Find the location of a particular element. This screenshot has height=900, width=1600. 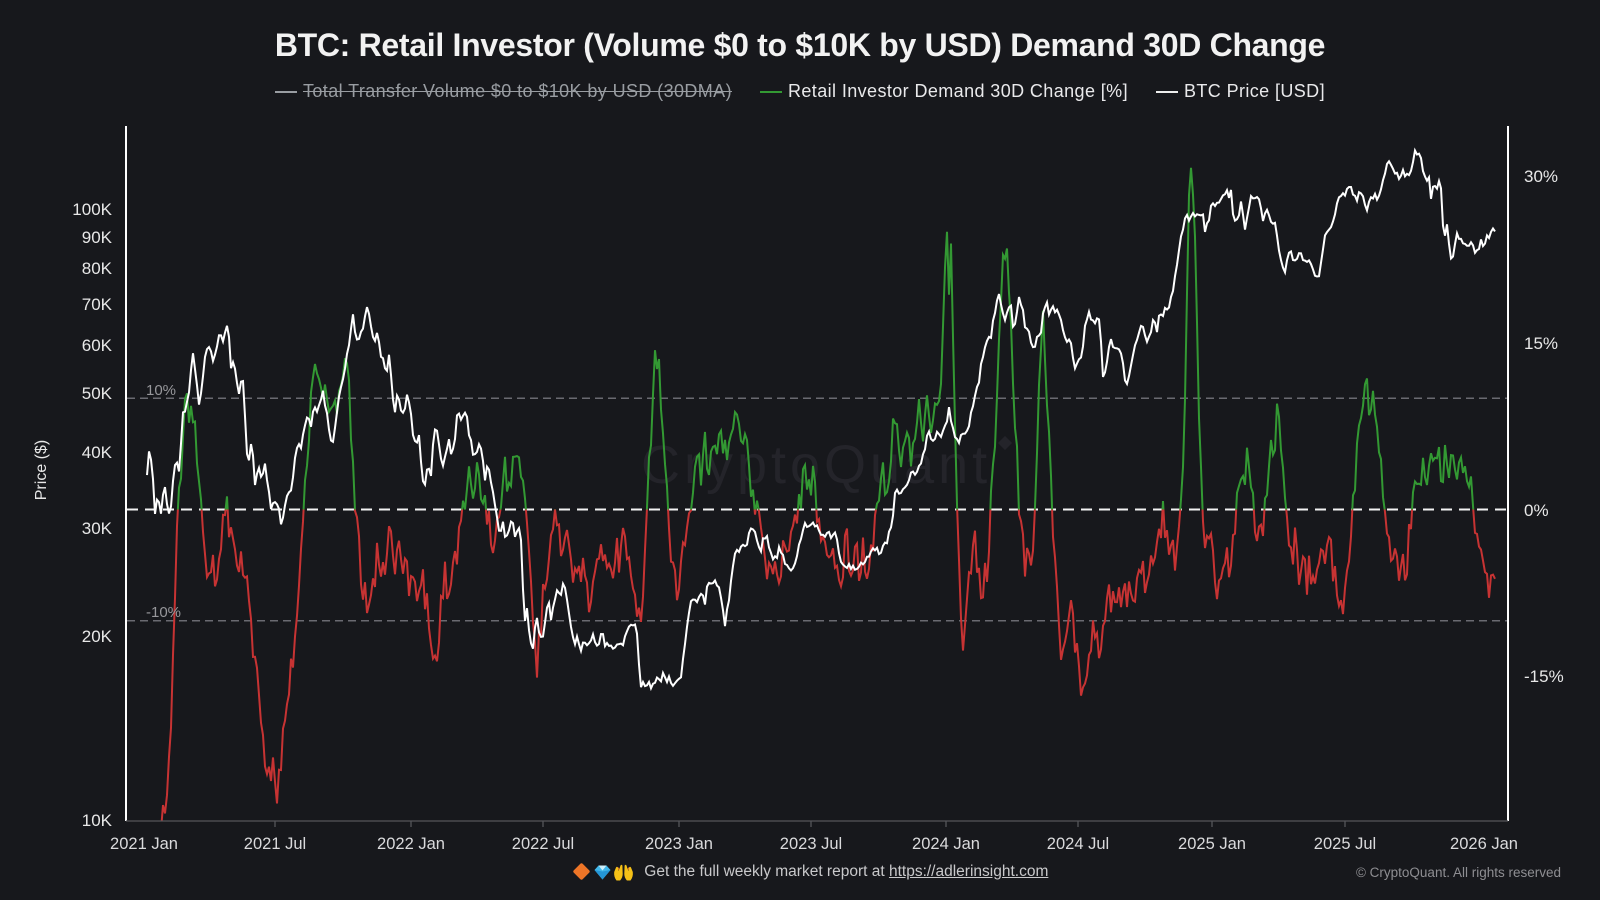

svg-text: 70K is located at coordinates (97, 304).